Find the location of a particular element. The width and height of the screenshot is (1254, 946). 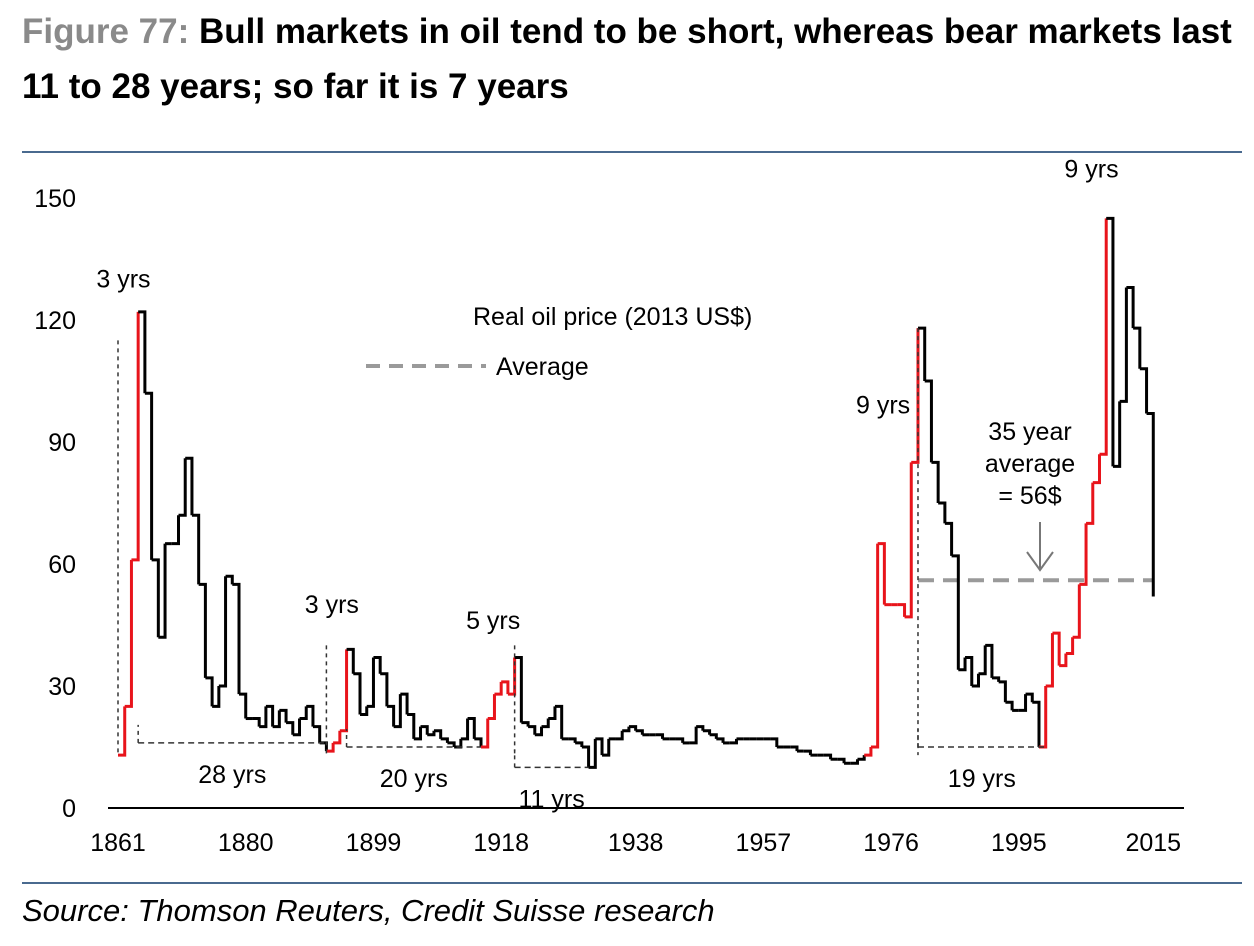

bear-duration-label: 11 yrs is located at coordinates (551, 799).